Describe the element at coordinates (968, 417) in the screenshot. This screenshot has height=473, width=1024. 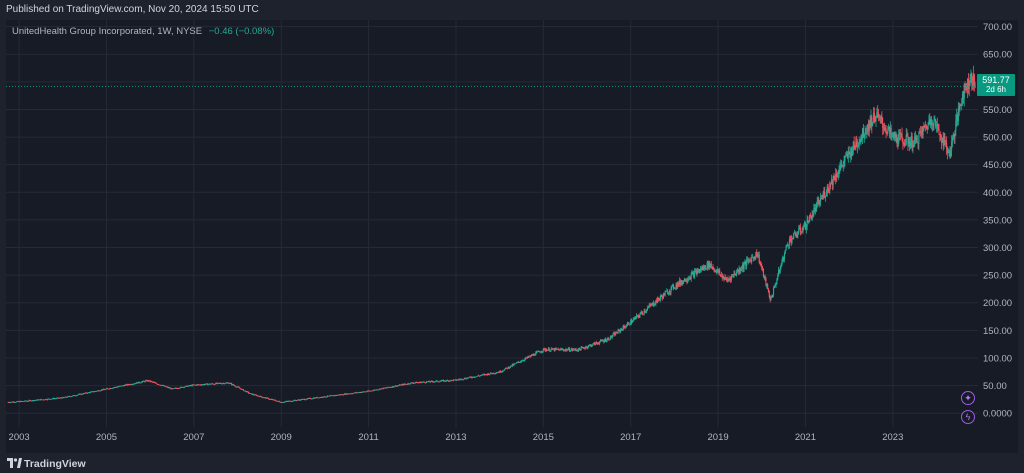
I see `lightning-icon: ϟ` at that location.